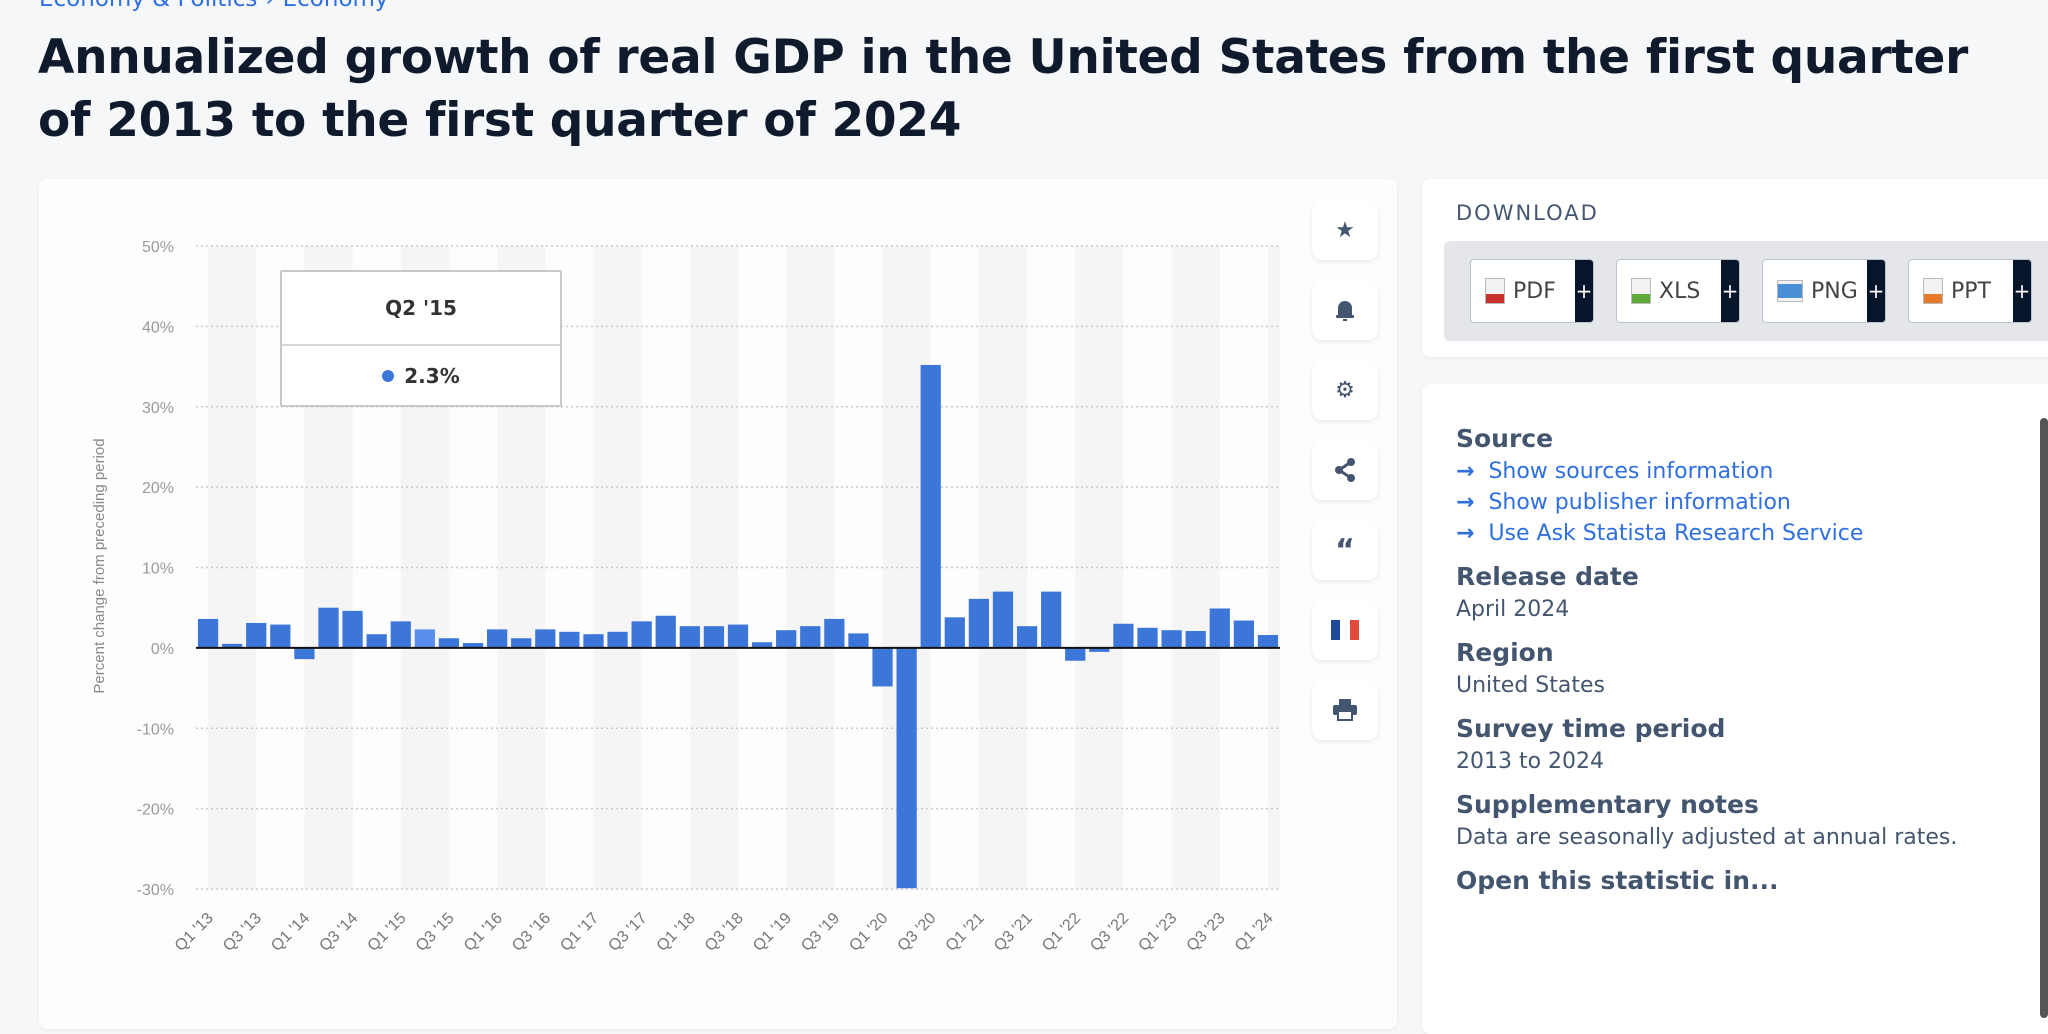  What do you see at coordinates (965, 932) in the screenshot?
I see `x-tick-label: Q1 '21` at bounding box center [965, 932].